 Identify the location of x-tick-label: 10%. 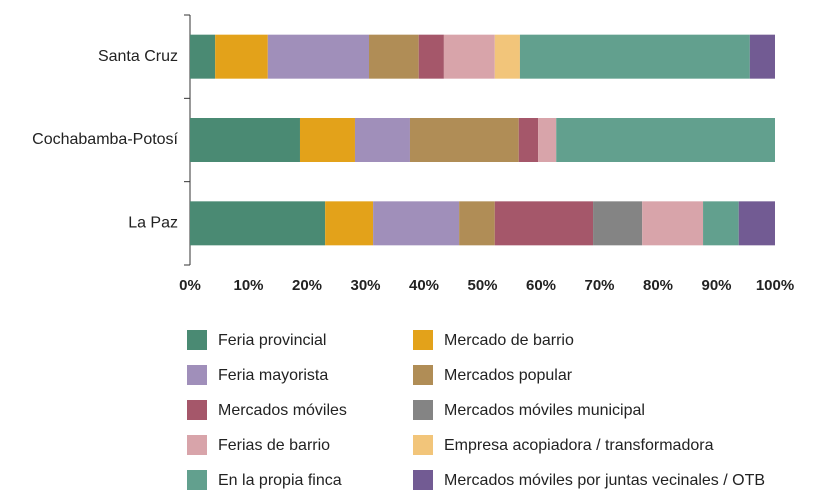
(248, 285).